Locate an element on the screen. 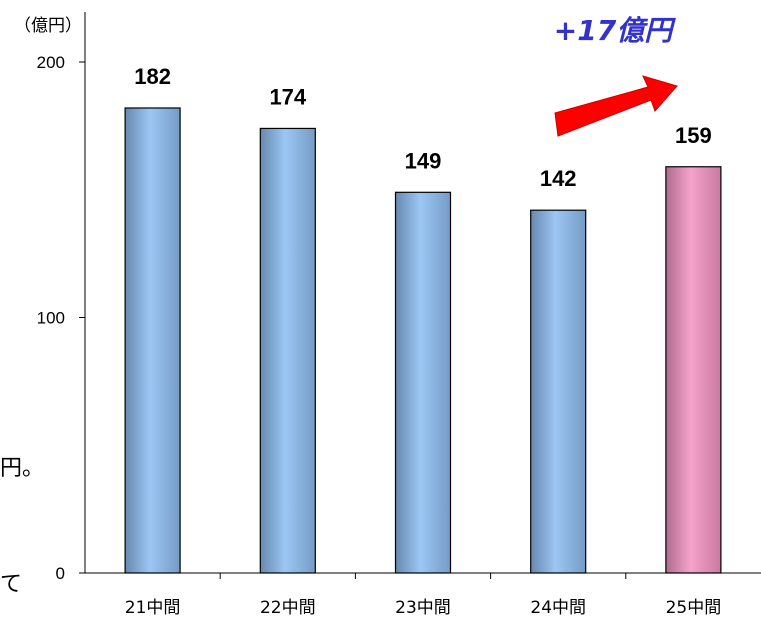  increase-arrow is located at coordinates (616, 106).